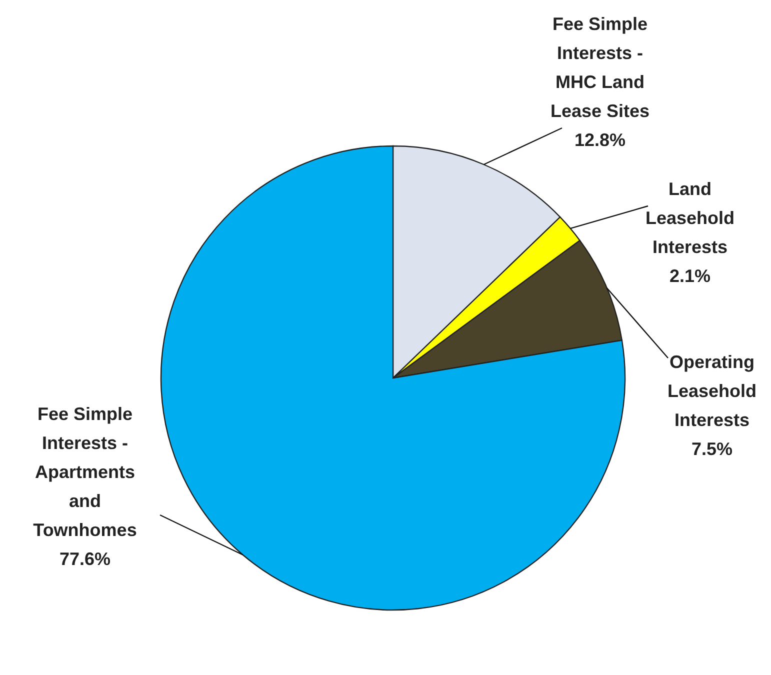 Image resolution: width=771 pixels, height=675 pixels. What do you see at coordinates (712, 391) in the screenshot?
I see `slice-label: Operating Leasehold Interests` at bounding box center [712, 391].